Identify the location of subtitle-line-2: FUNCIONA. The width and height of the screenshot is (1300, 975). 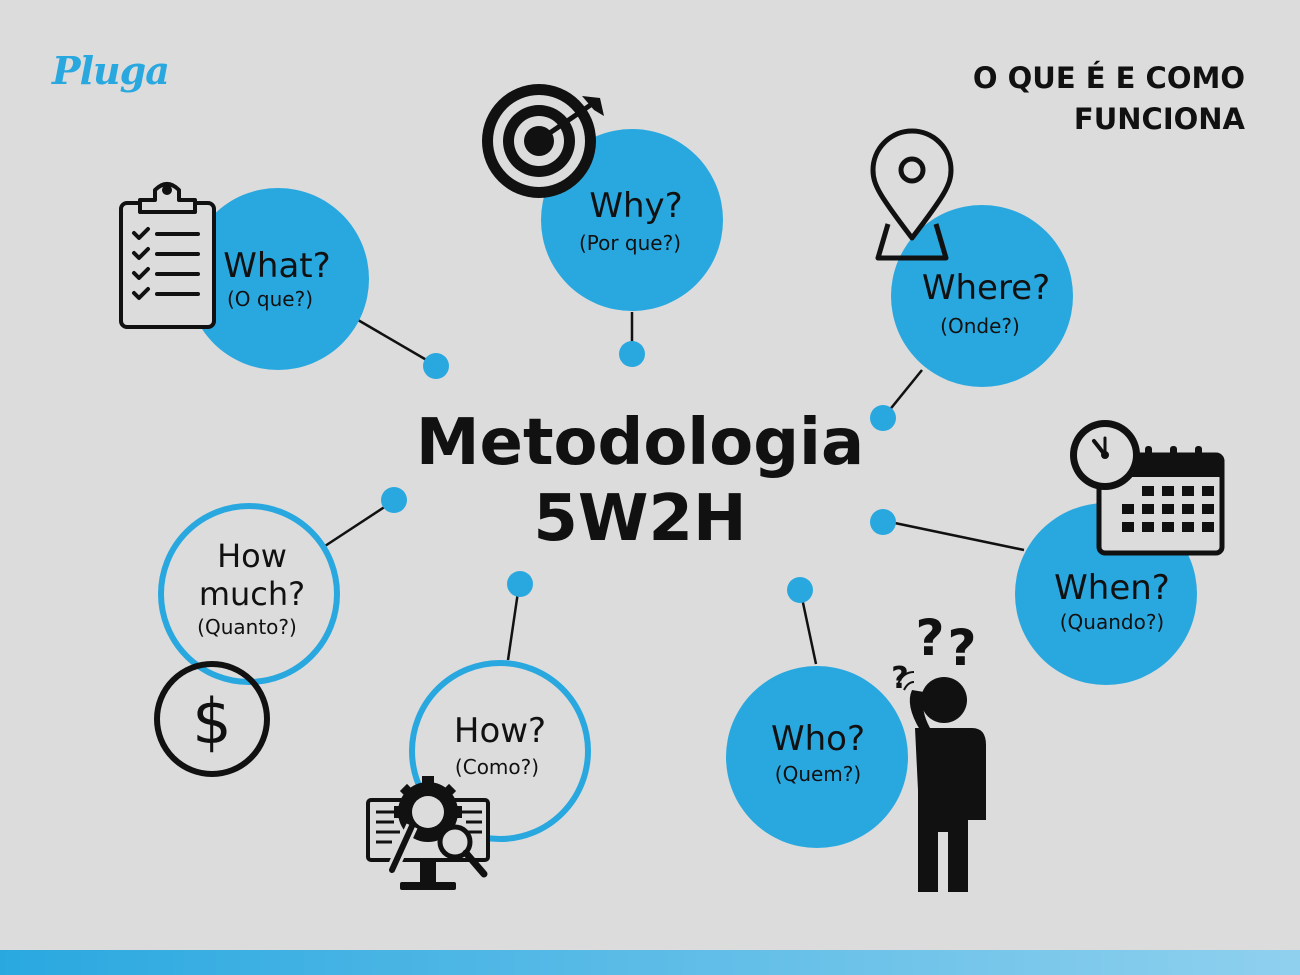
(1159, 119).